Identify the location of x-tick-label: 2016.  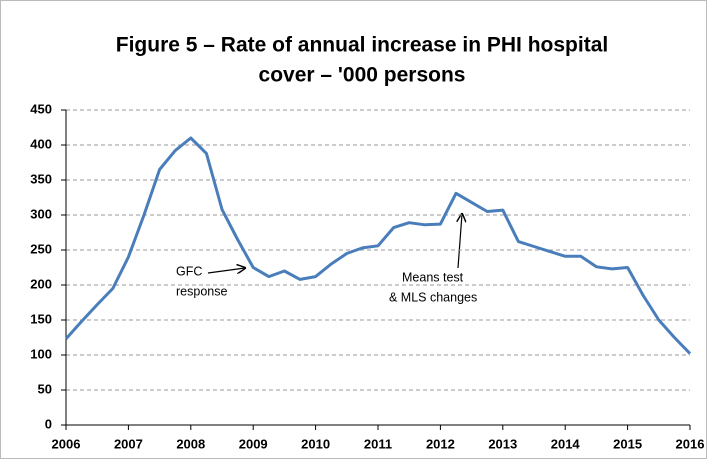
(690, 443).